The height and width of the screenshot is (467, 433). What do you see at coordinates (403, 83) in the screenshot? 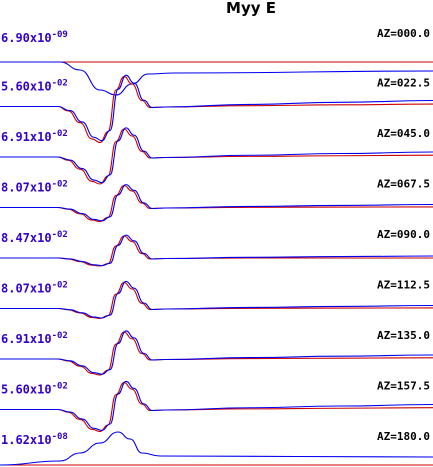
I see `azimuth-label: AZ=022.5` at bounding box center [403, 83].